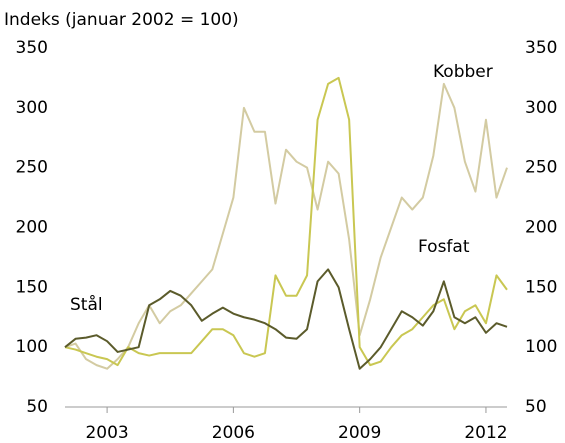 The height and width of the screenshot is (443, 565). Describe the element at coordinates (32, 228) in the screenshot. I see `y-tick-label: 200` at that location.